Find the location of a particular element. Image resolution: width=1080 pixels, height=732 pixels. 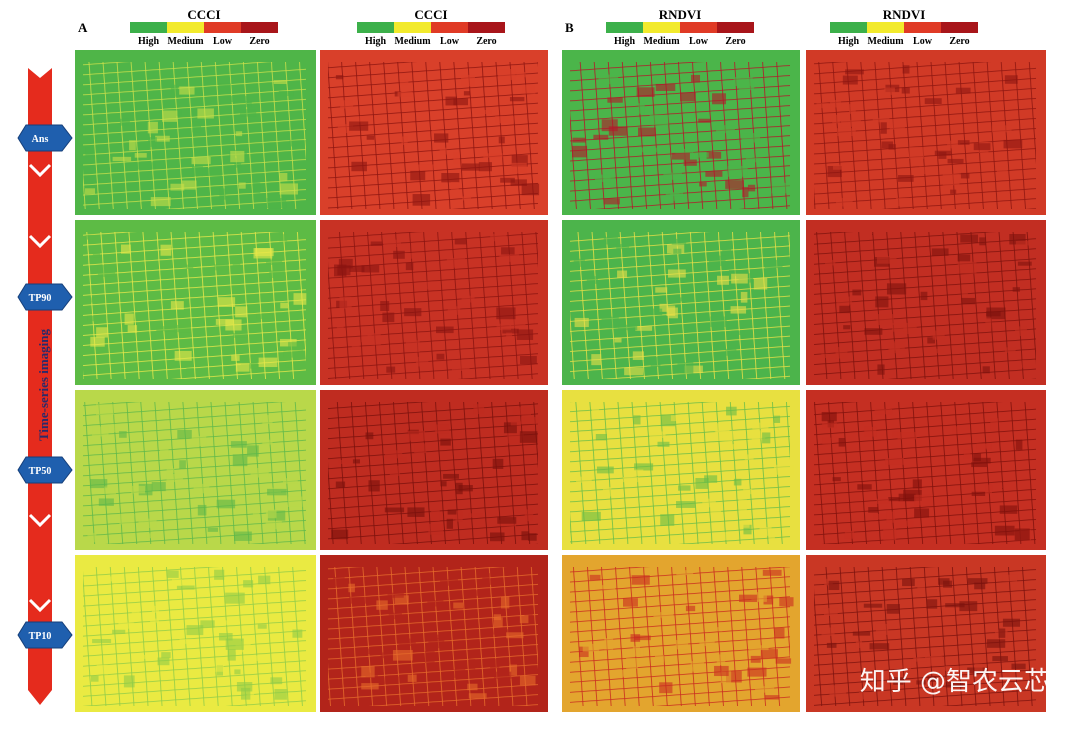

legend-level: Low is located at coordinates (923, 41).